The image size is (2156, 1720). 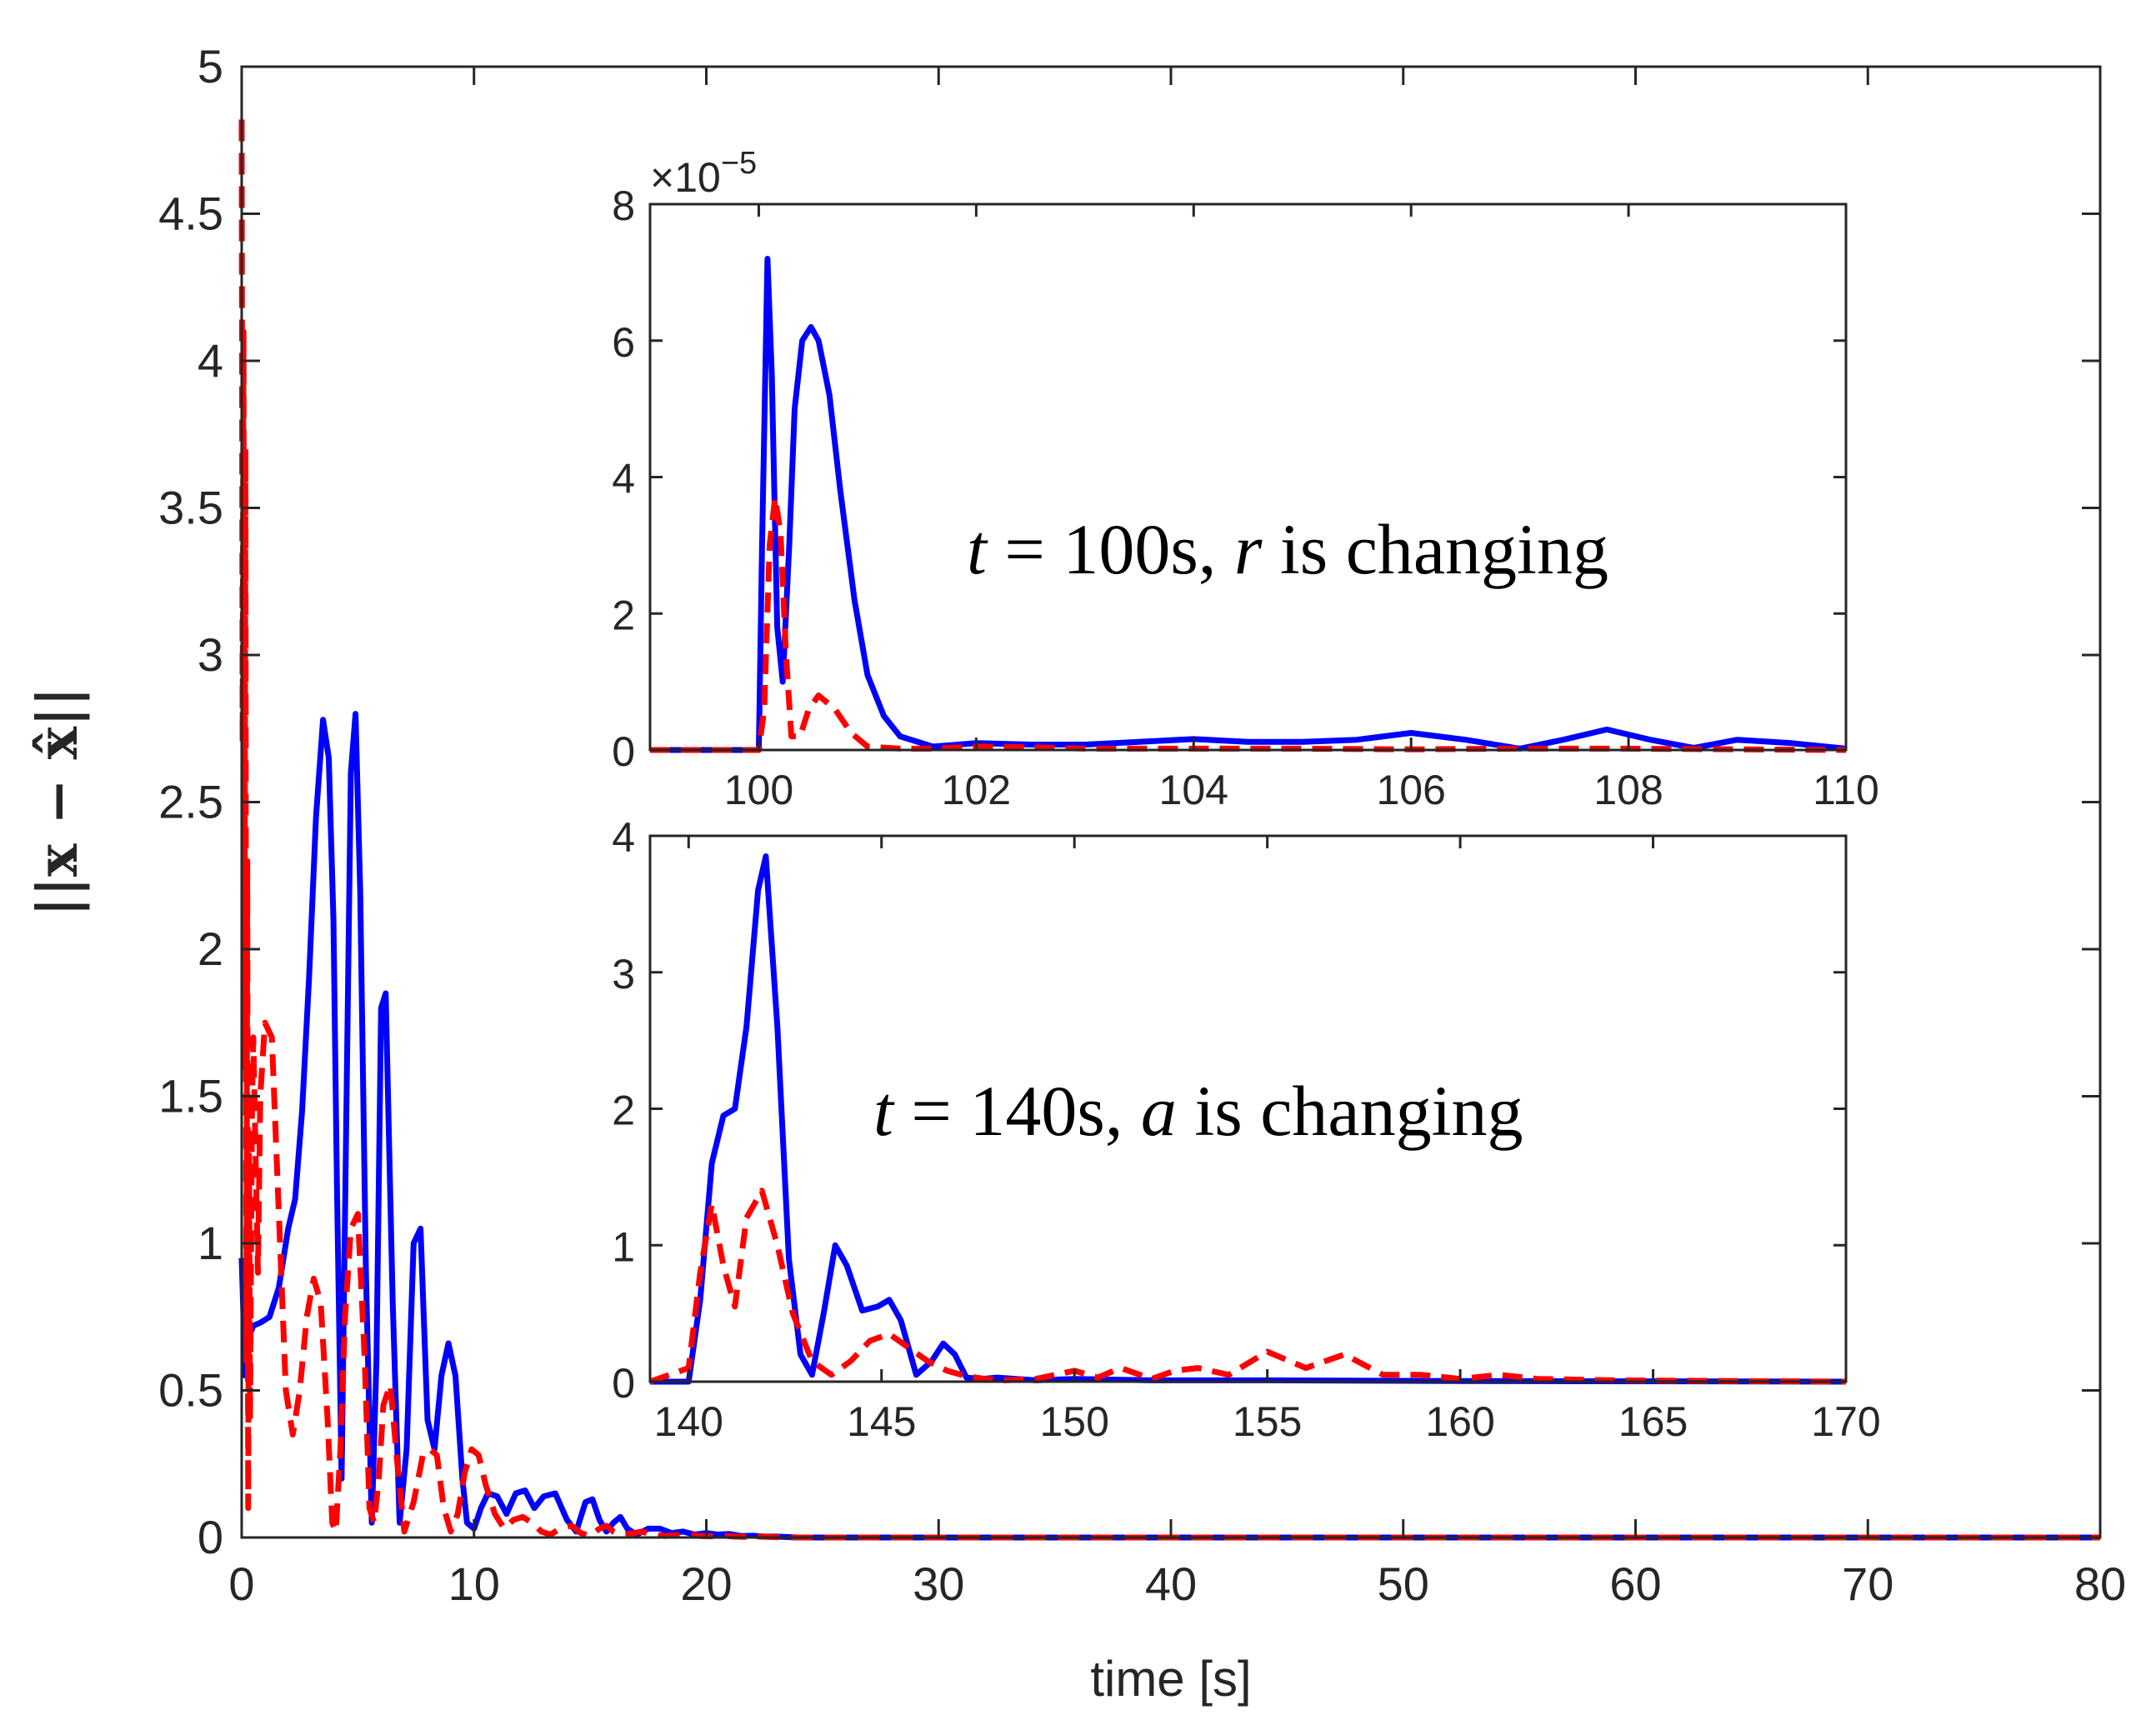 What do you see at coordinates (1628, 790) in the screenshot?
I see `x-tick-label: 108` at bounding box center [1628, 790].